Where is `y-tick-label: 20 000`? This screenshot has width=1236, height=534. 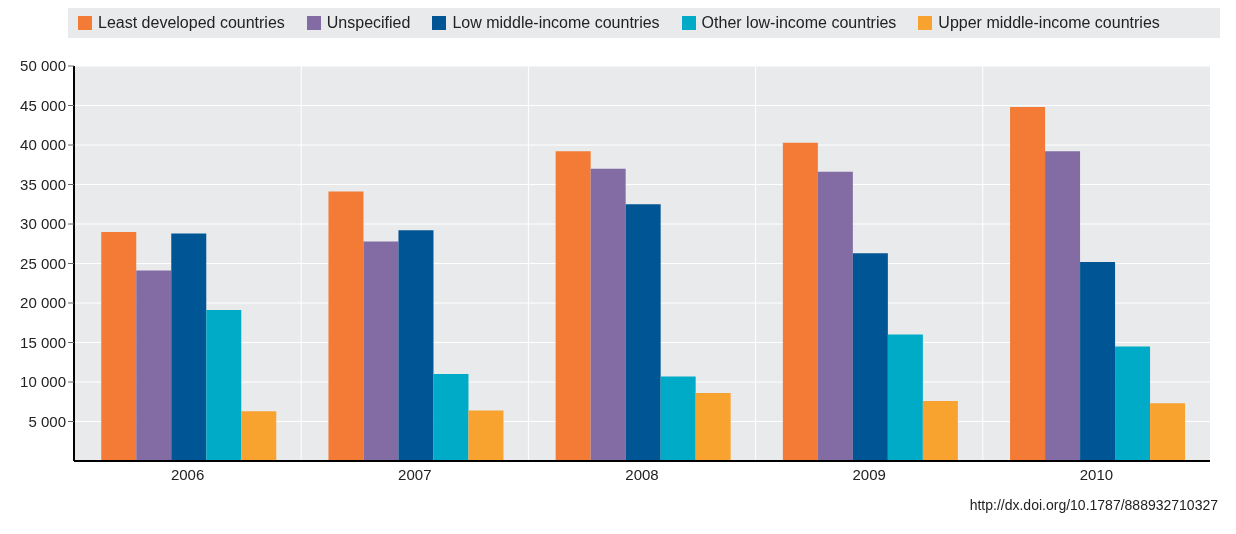 y-tick-label: 20 000 is located at coordinates (43, 303).